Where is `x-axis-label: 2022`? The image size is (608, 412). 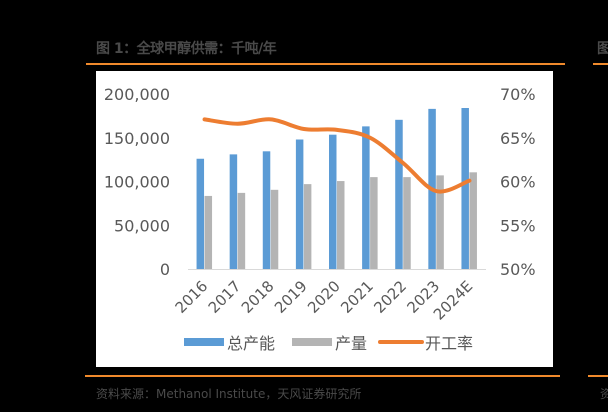 x-axis-label: 2022 is located at coordinates (390, 297).